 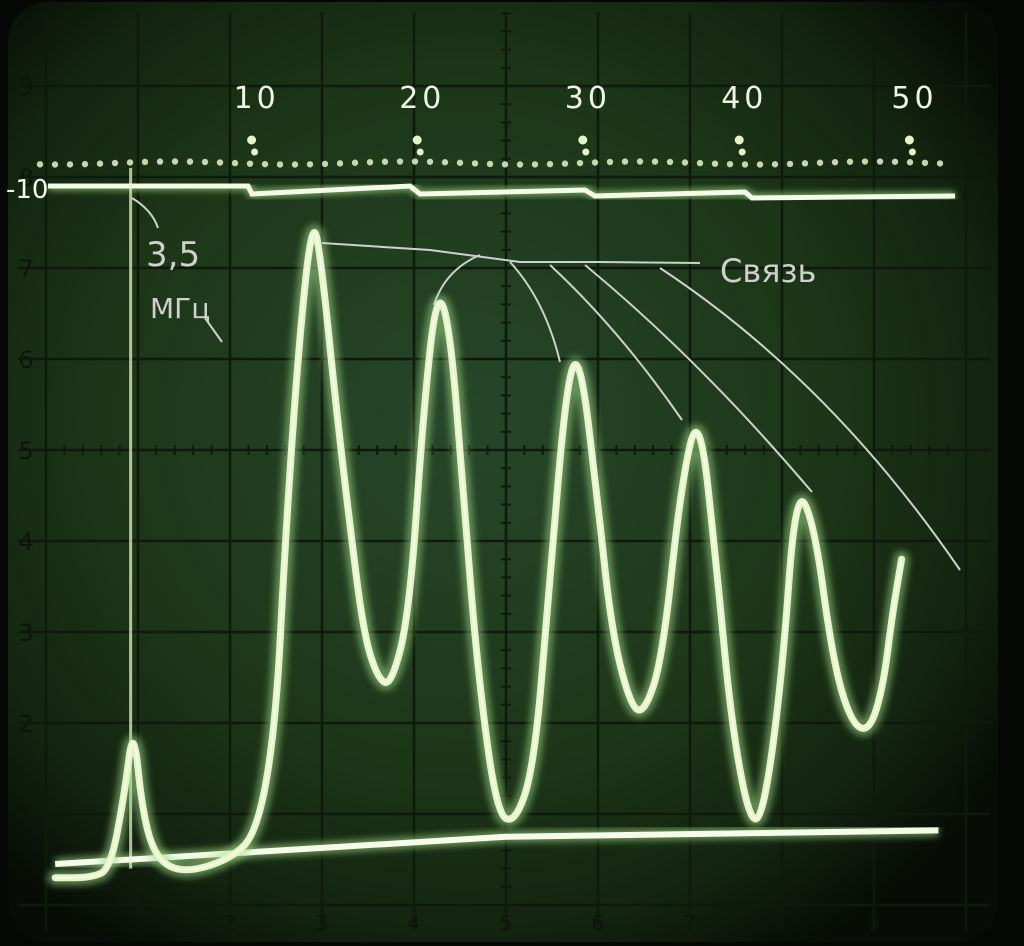 What do you see at coordinates (588, 98) in the screenshot?
I see `top-scale-label: 30` at bounding box center [588, 98].